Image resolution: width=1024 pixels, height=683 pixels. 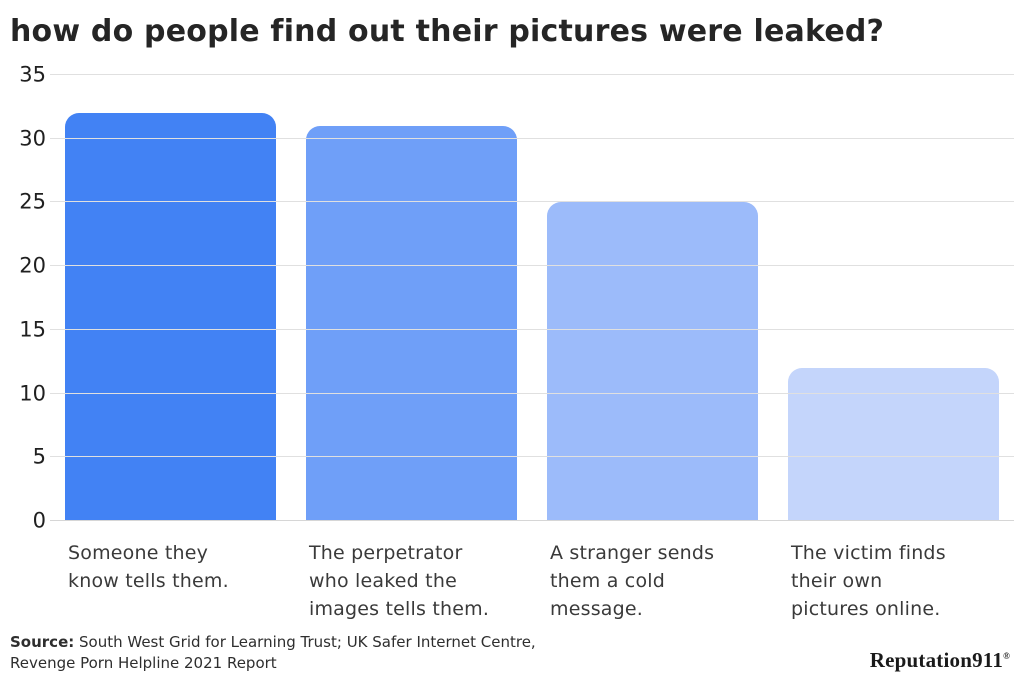 What do you see at coordinates (988, 660) in the screenshot?
I see `logo-911: 911` at bounding box center [988, 660].